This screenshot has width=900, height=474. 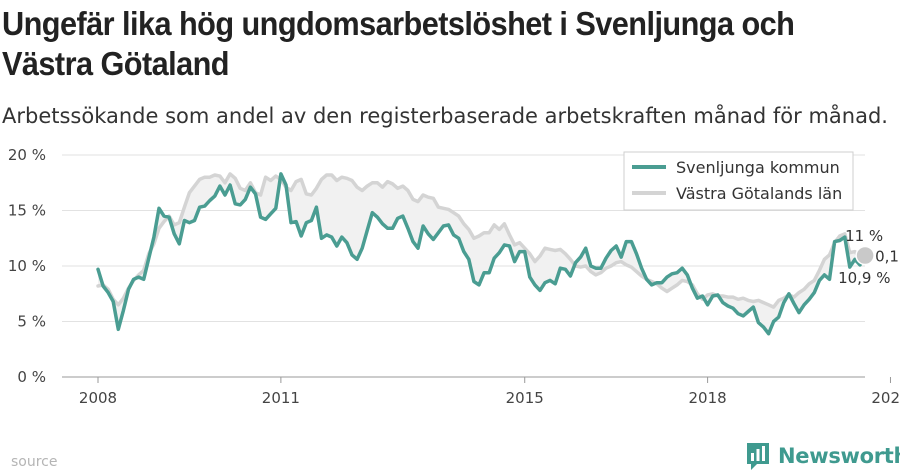 I want to click on y-tick-label: 5 %, so click(x=31, y=322).